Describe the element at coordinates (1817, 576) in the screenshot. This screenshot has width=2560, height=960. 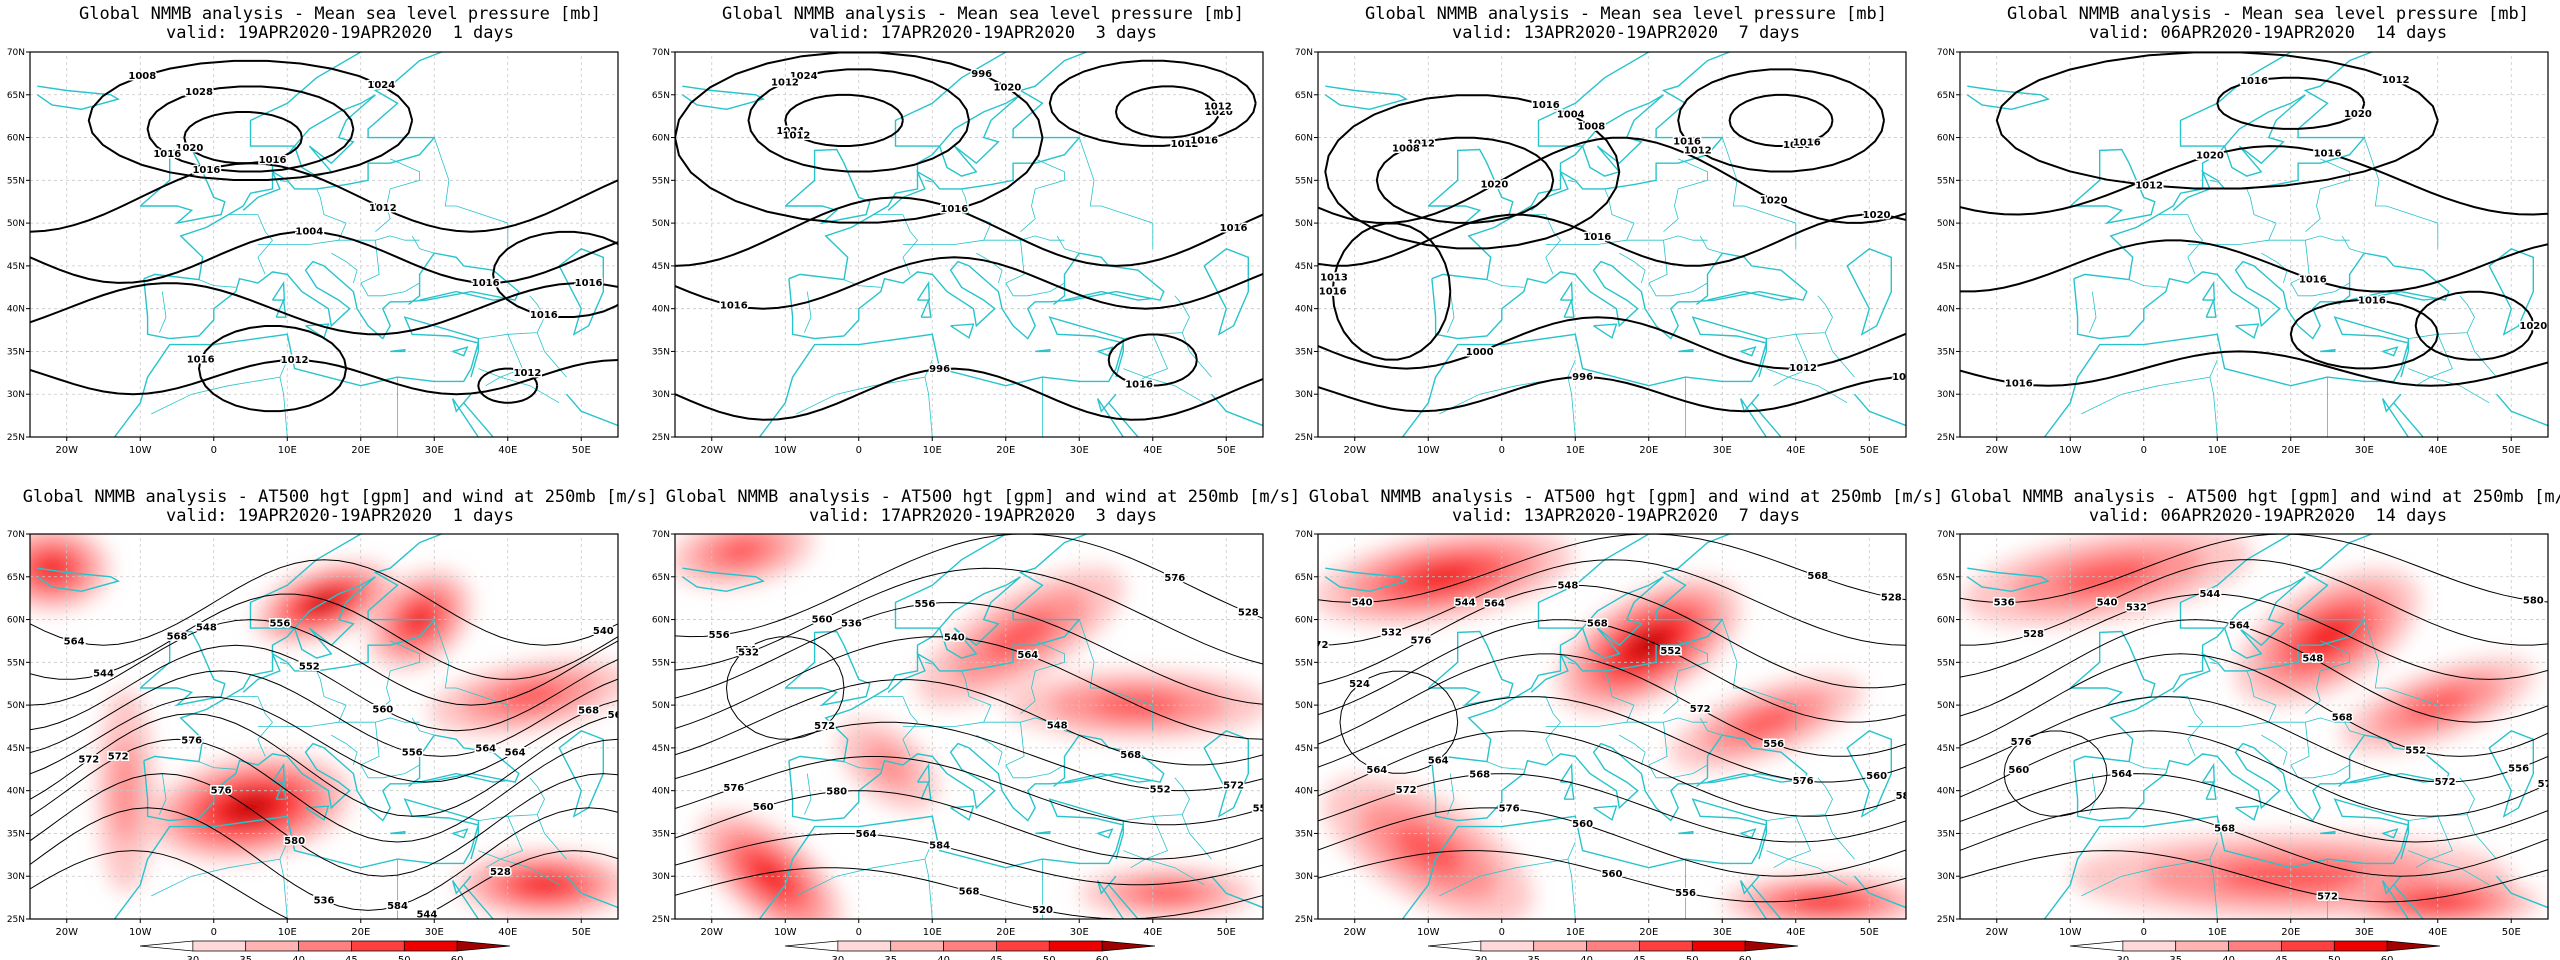
I see `contour-label: 568` at that location.